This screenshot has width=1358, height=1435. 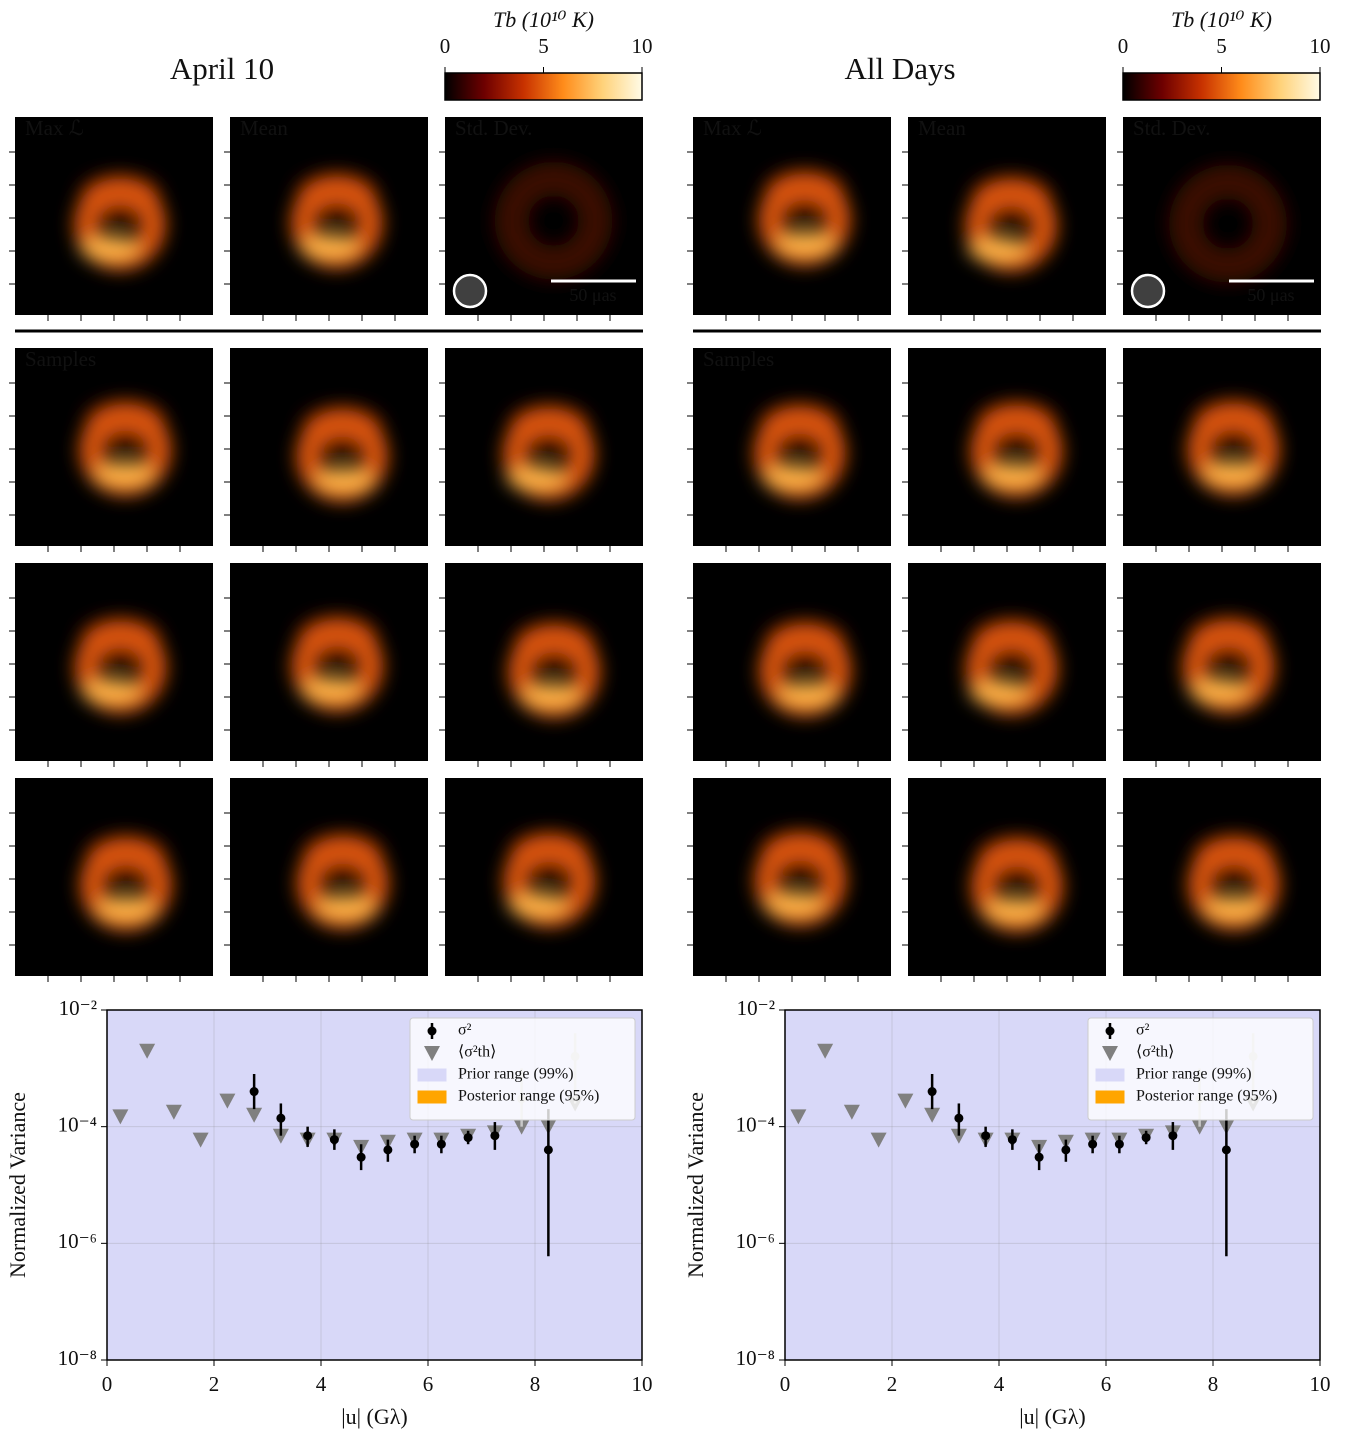 I want to click on scale-bar-label: 50 μas, so click(x=592, y=295).